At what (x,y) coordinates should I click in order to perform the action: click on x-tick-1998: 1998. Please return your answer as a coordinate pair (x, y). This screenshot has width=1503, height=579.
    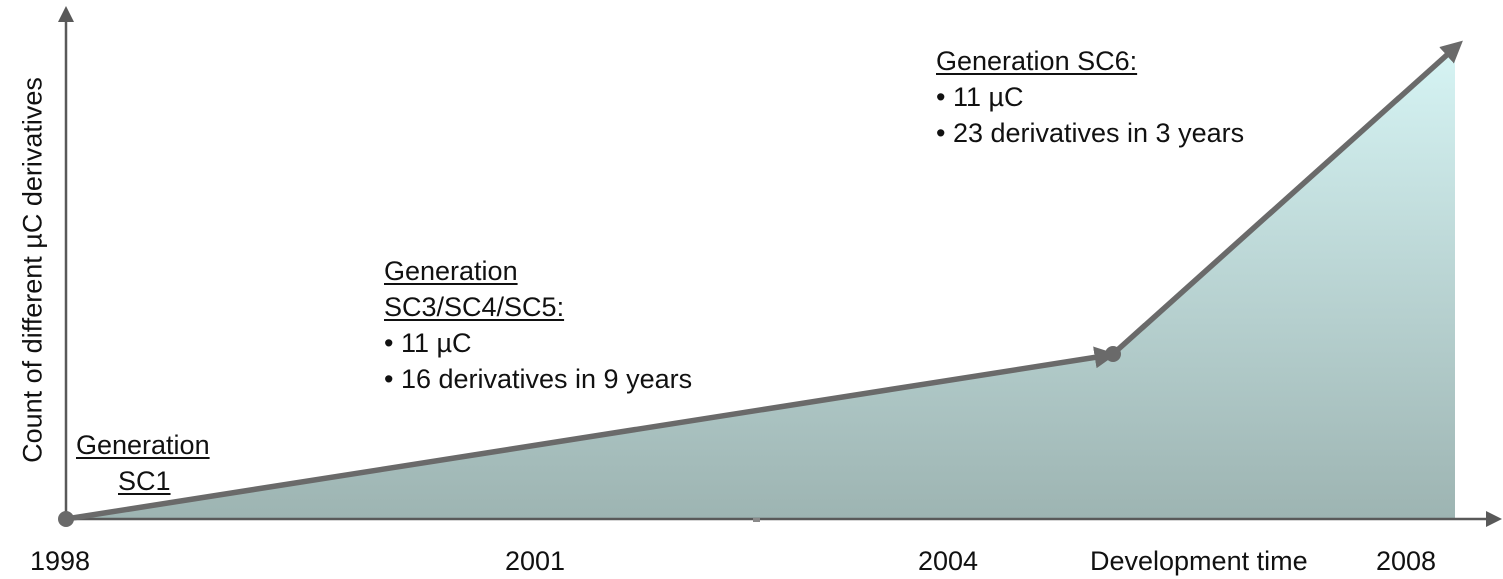
    Looking at the image, I should click on (60, 561).